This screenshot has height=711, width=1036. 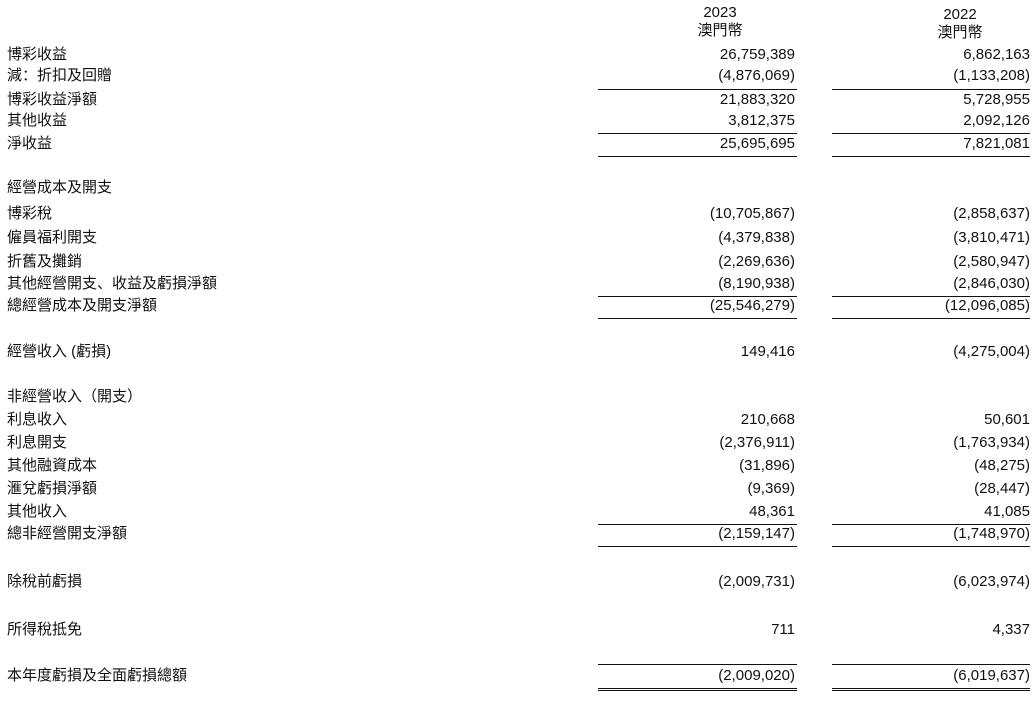 I want to click on value-2022: (1,763,934), so click(x=991, y=442).